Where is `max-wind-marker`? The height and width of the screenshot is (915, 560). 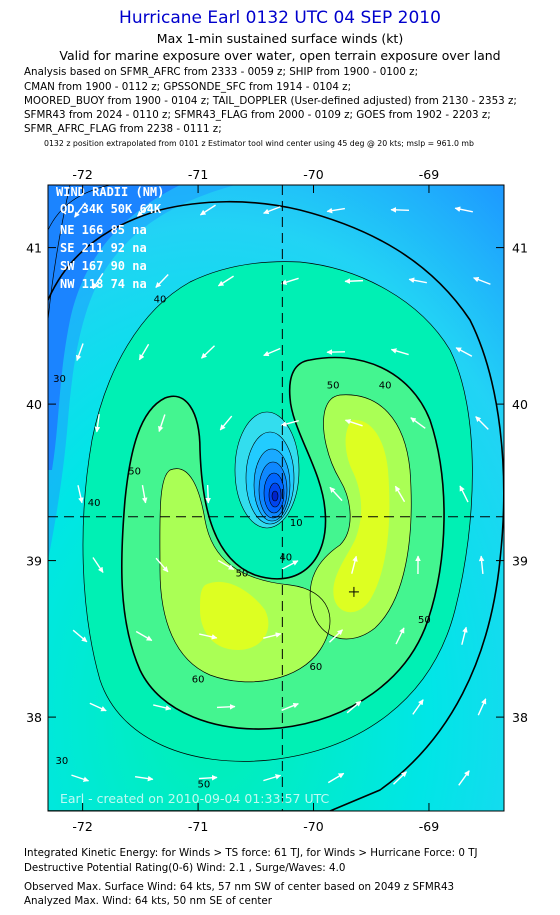 max-wind-marker is located at coordinates (353, 591).